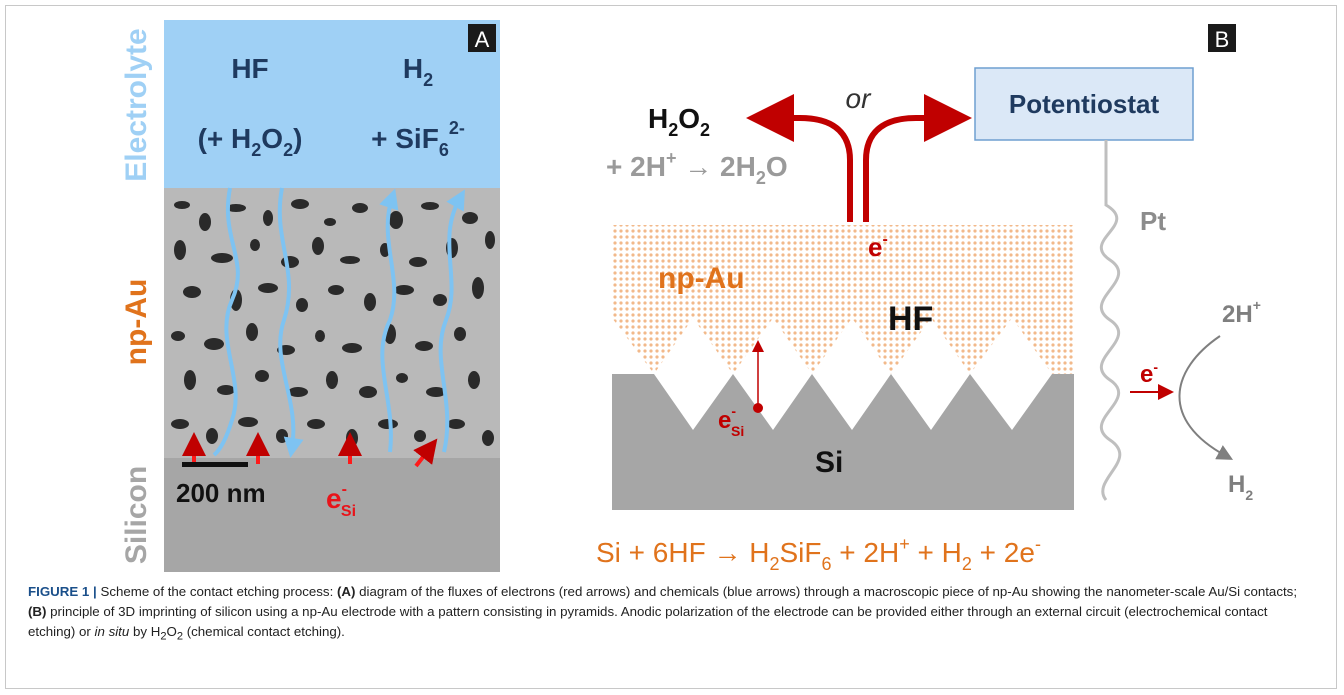 The image size is (1344, 695). What do you see at coordinates (249, 68) in the screenshot?
I see `hf-label: HF` at bounding box center [249, 68].